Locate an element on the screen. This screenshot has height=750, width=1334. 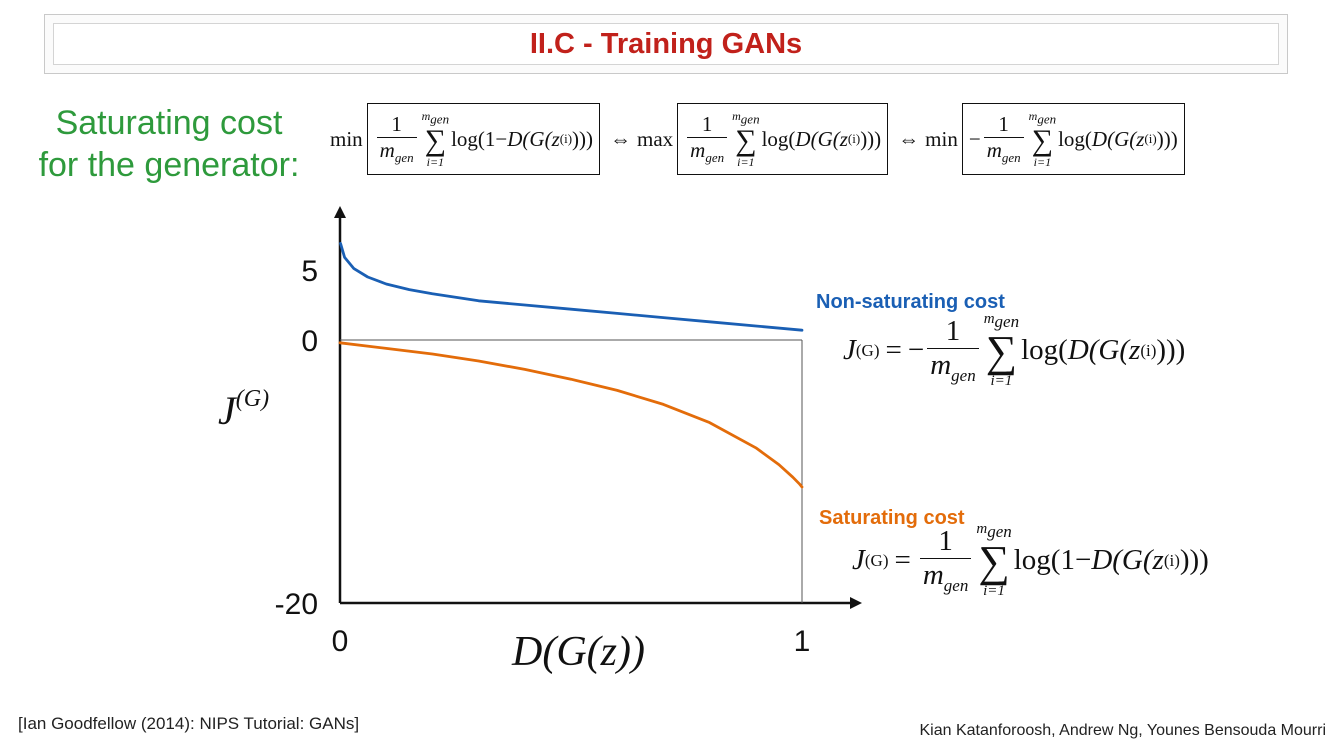
s-den-m: m is located at coordinates (933, 575).